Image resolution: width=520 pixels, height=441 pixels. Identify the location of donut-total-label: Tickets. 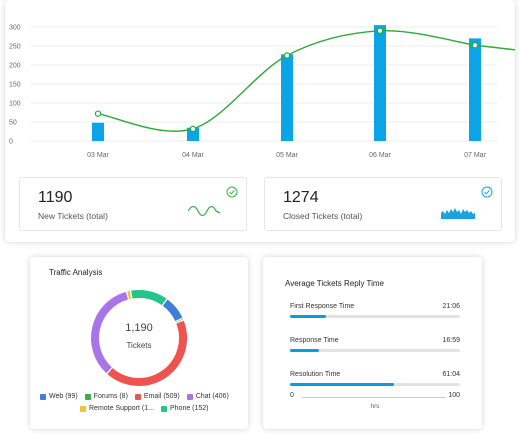
(139, 345).